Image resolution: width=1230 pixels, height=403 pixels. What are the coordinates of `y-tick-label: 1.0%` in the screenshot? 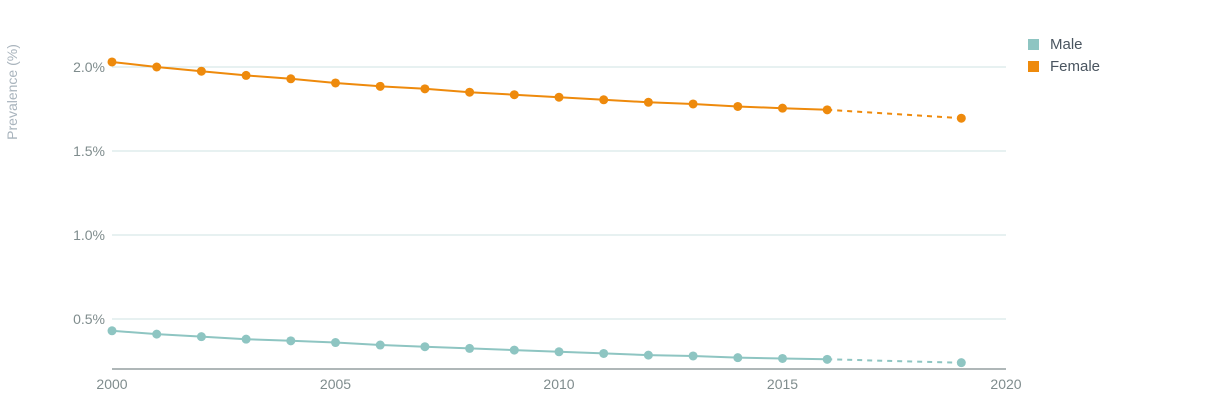 It's located at (89, 235).